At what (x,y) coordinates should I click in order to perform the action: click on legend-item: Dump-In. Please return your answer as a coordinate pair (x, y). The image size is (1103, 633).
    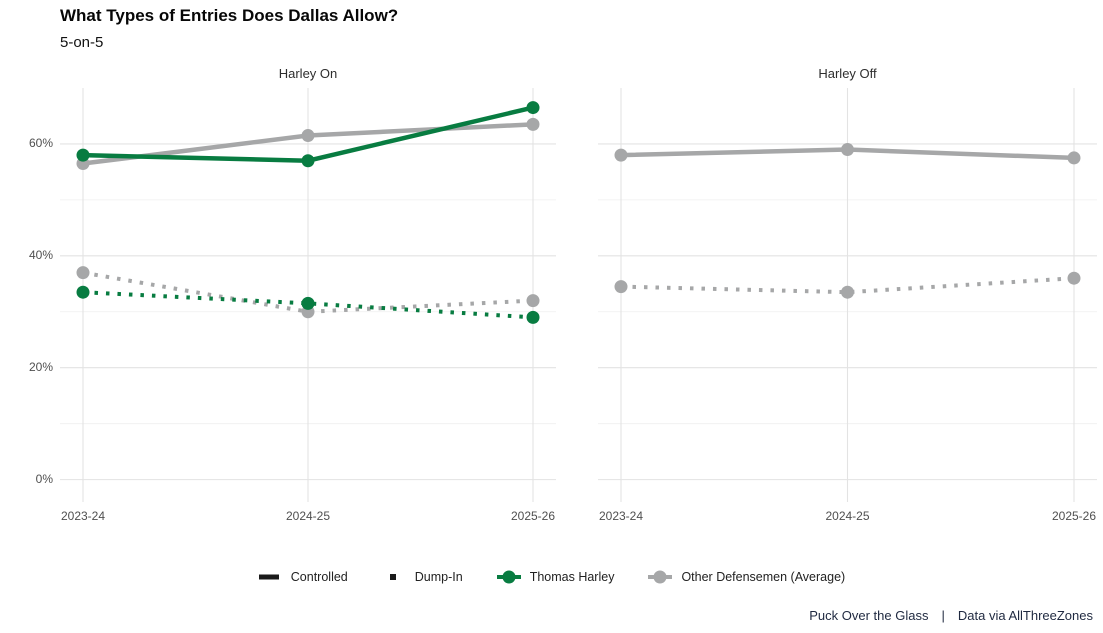
    Looking at the image, I should click on (422, 577).